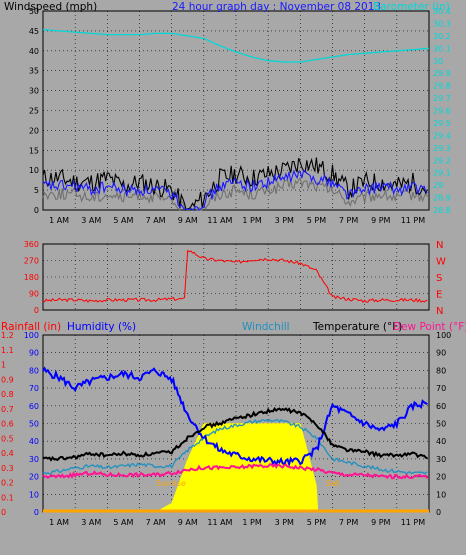 The height and width of the screenshot is (555, 466). What do you see at coordinates (7, 379) in the screenshot?
I see `rain-tick-label: 0.9` at bounding box center [7, 379].